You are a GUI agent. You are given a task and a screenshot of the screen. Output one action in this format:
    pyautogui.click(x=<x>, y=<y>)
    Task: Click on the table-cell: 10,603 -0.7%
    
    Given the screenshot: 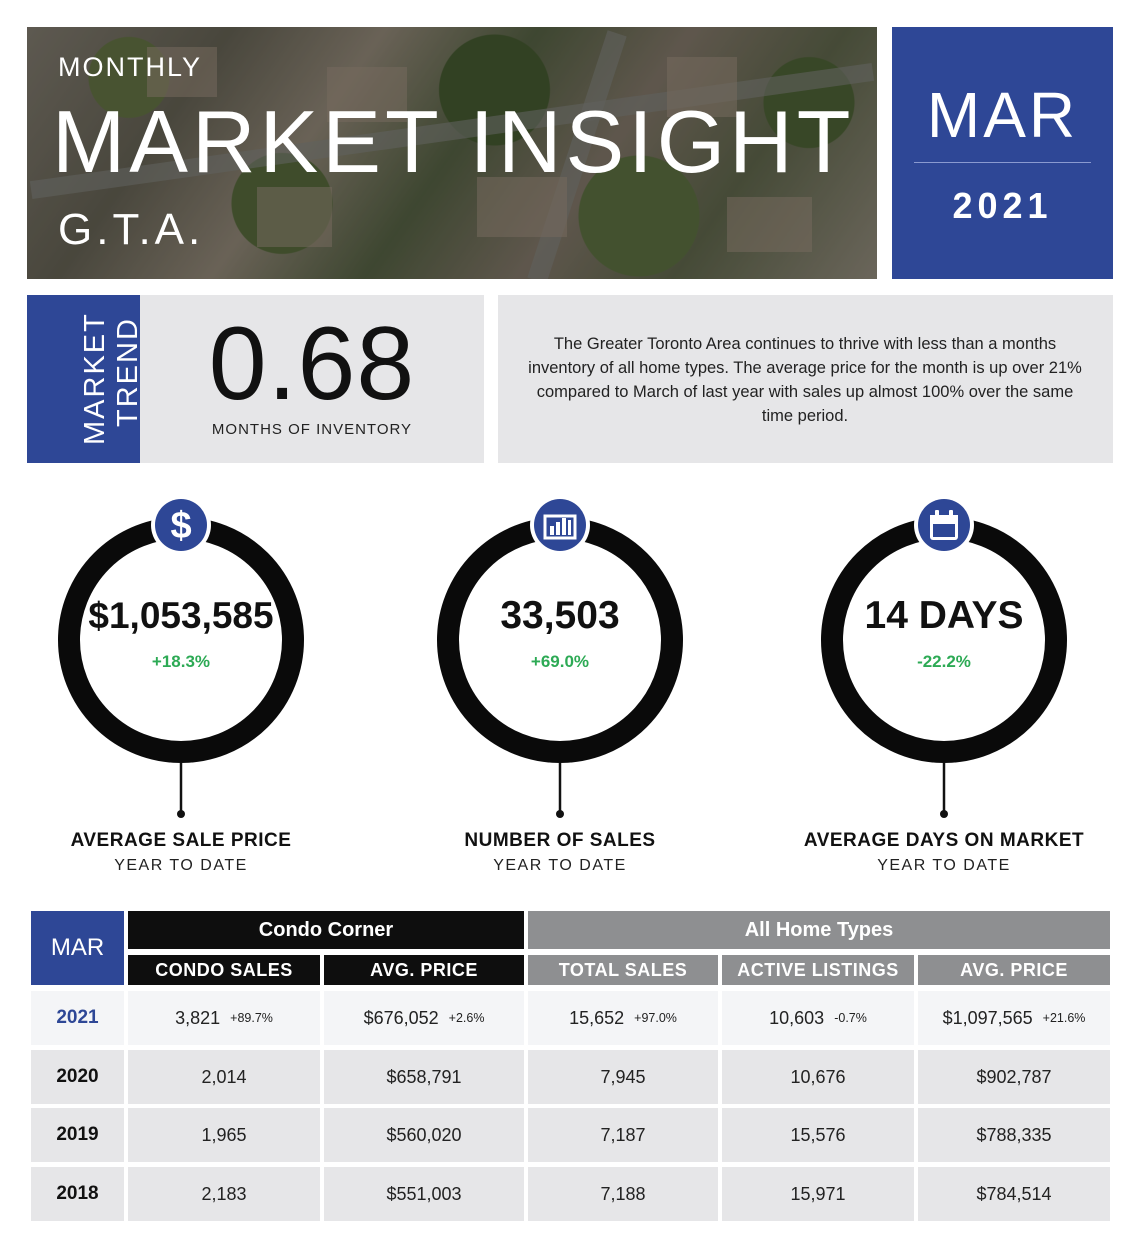 What is the action you would take?
    pyautogui.click(x=818, y=1018)
    